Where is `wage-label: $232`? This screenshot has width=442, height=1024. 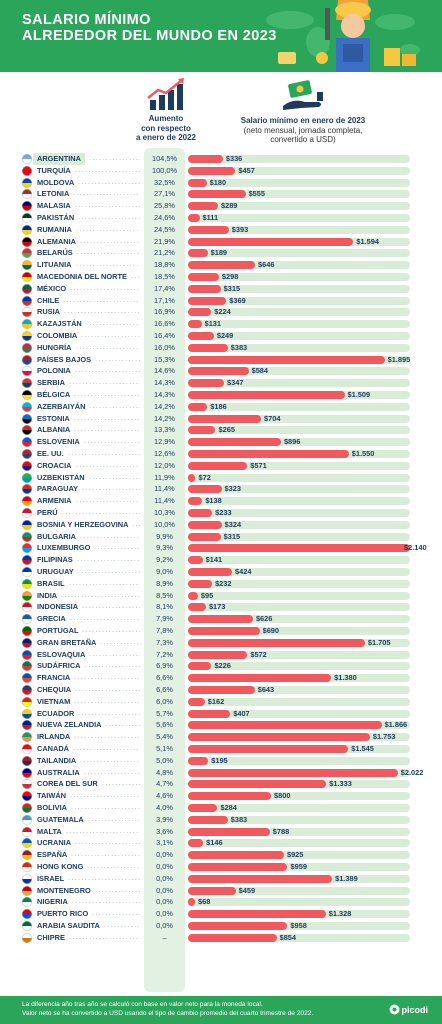
wage-label: $232 is located at coordinates (223, 583).